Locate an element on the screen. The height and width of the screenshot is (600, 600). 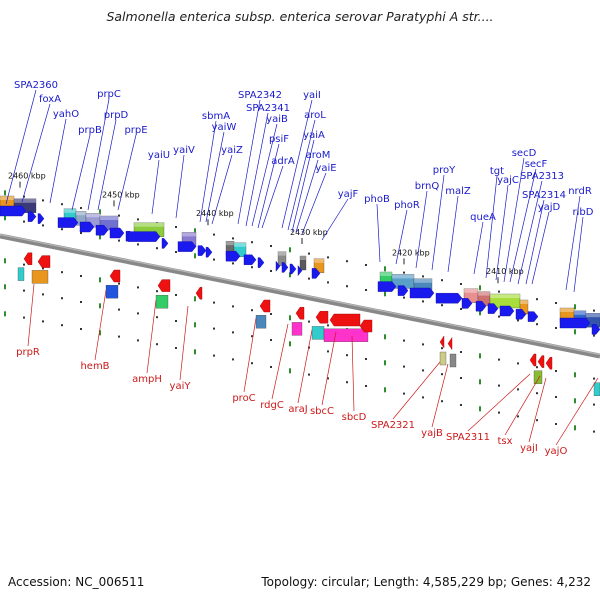
forward-gene-label: phoB is located at coordinates (377, 199).